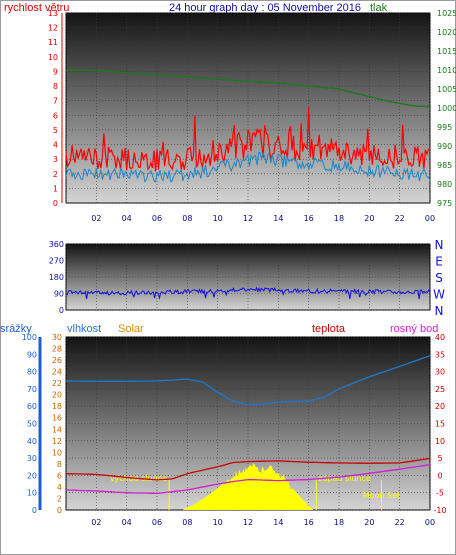 Image resolution: width=456 pixels, height=555 pixels. I want to click on temperature-x-tick-label: 02, so click(96, 522).